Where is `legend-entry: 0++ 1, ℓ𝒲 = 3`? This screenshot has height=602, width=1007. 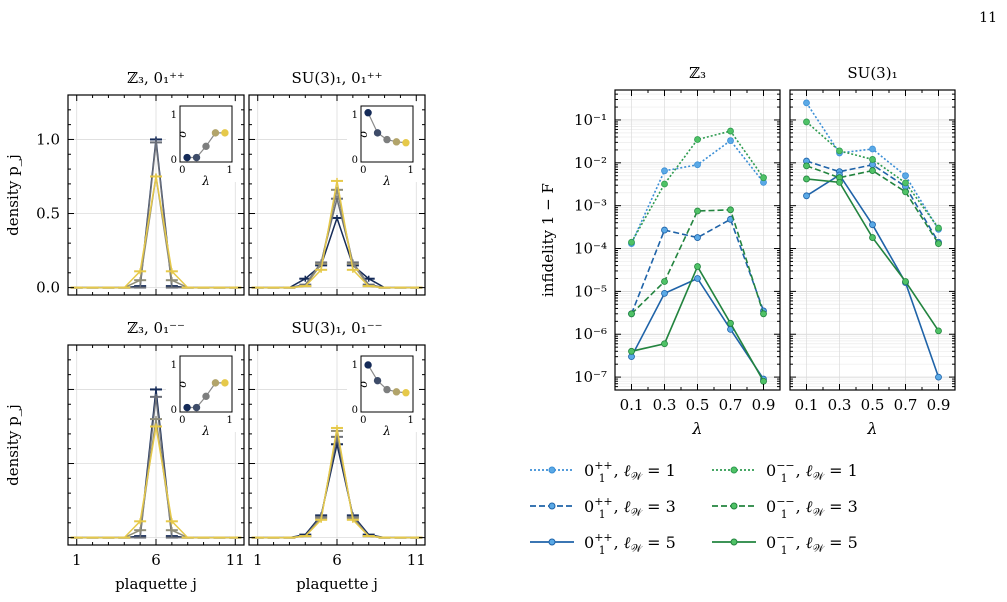 legend-entry: 0++ 1, ℓ𝒲 = 3 is located at coordinates (603, 508).